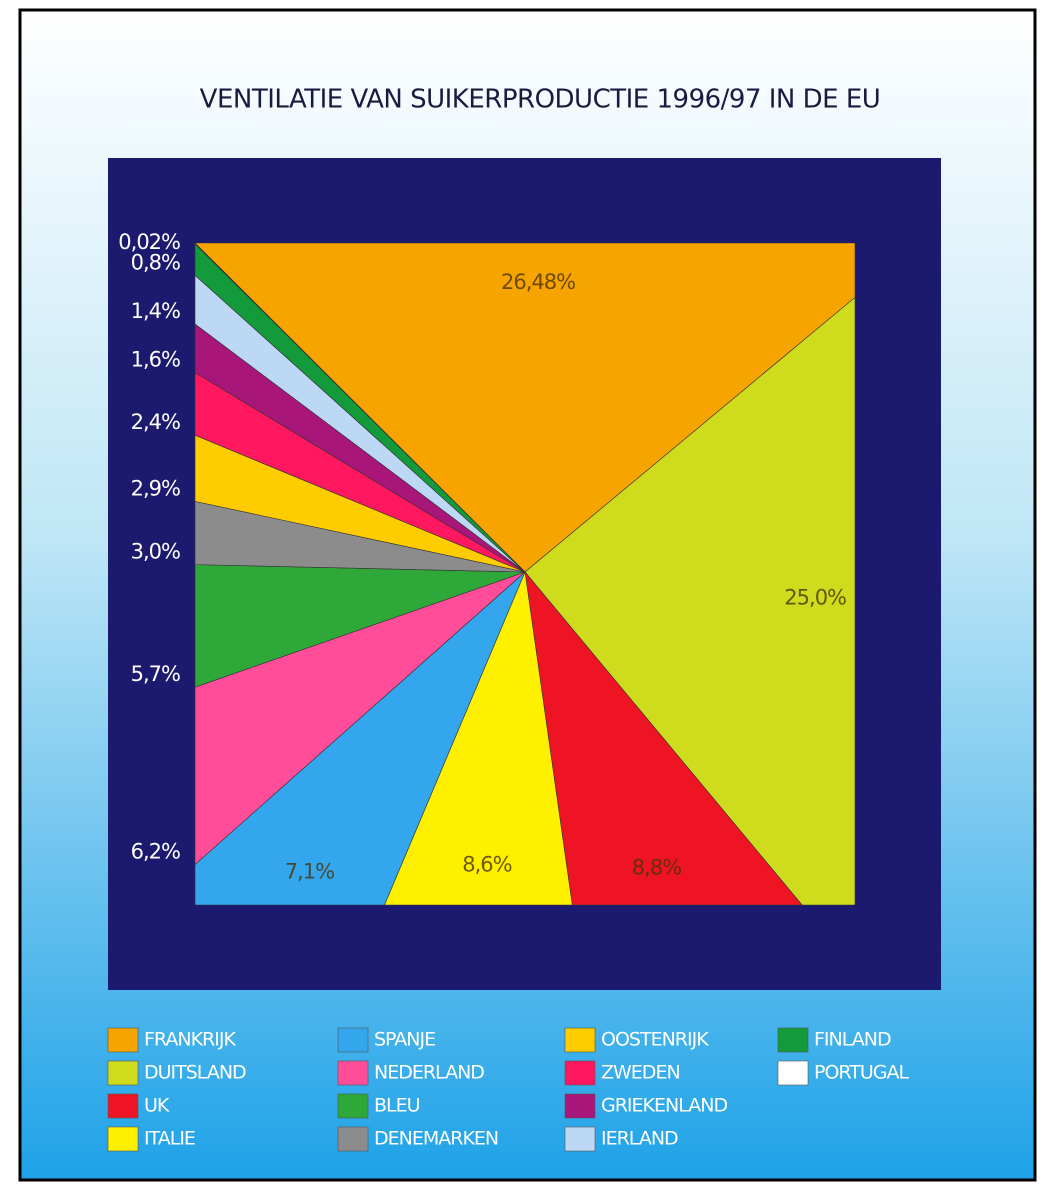 Image resolution: width=1054 pixels, height=1194 pixels. I want to click on legend-label: NEDERLAND, so click(429, 1073).